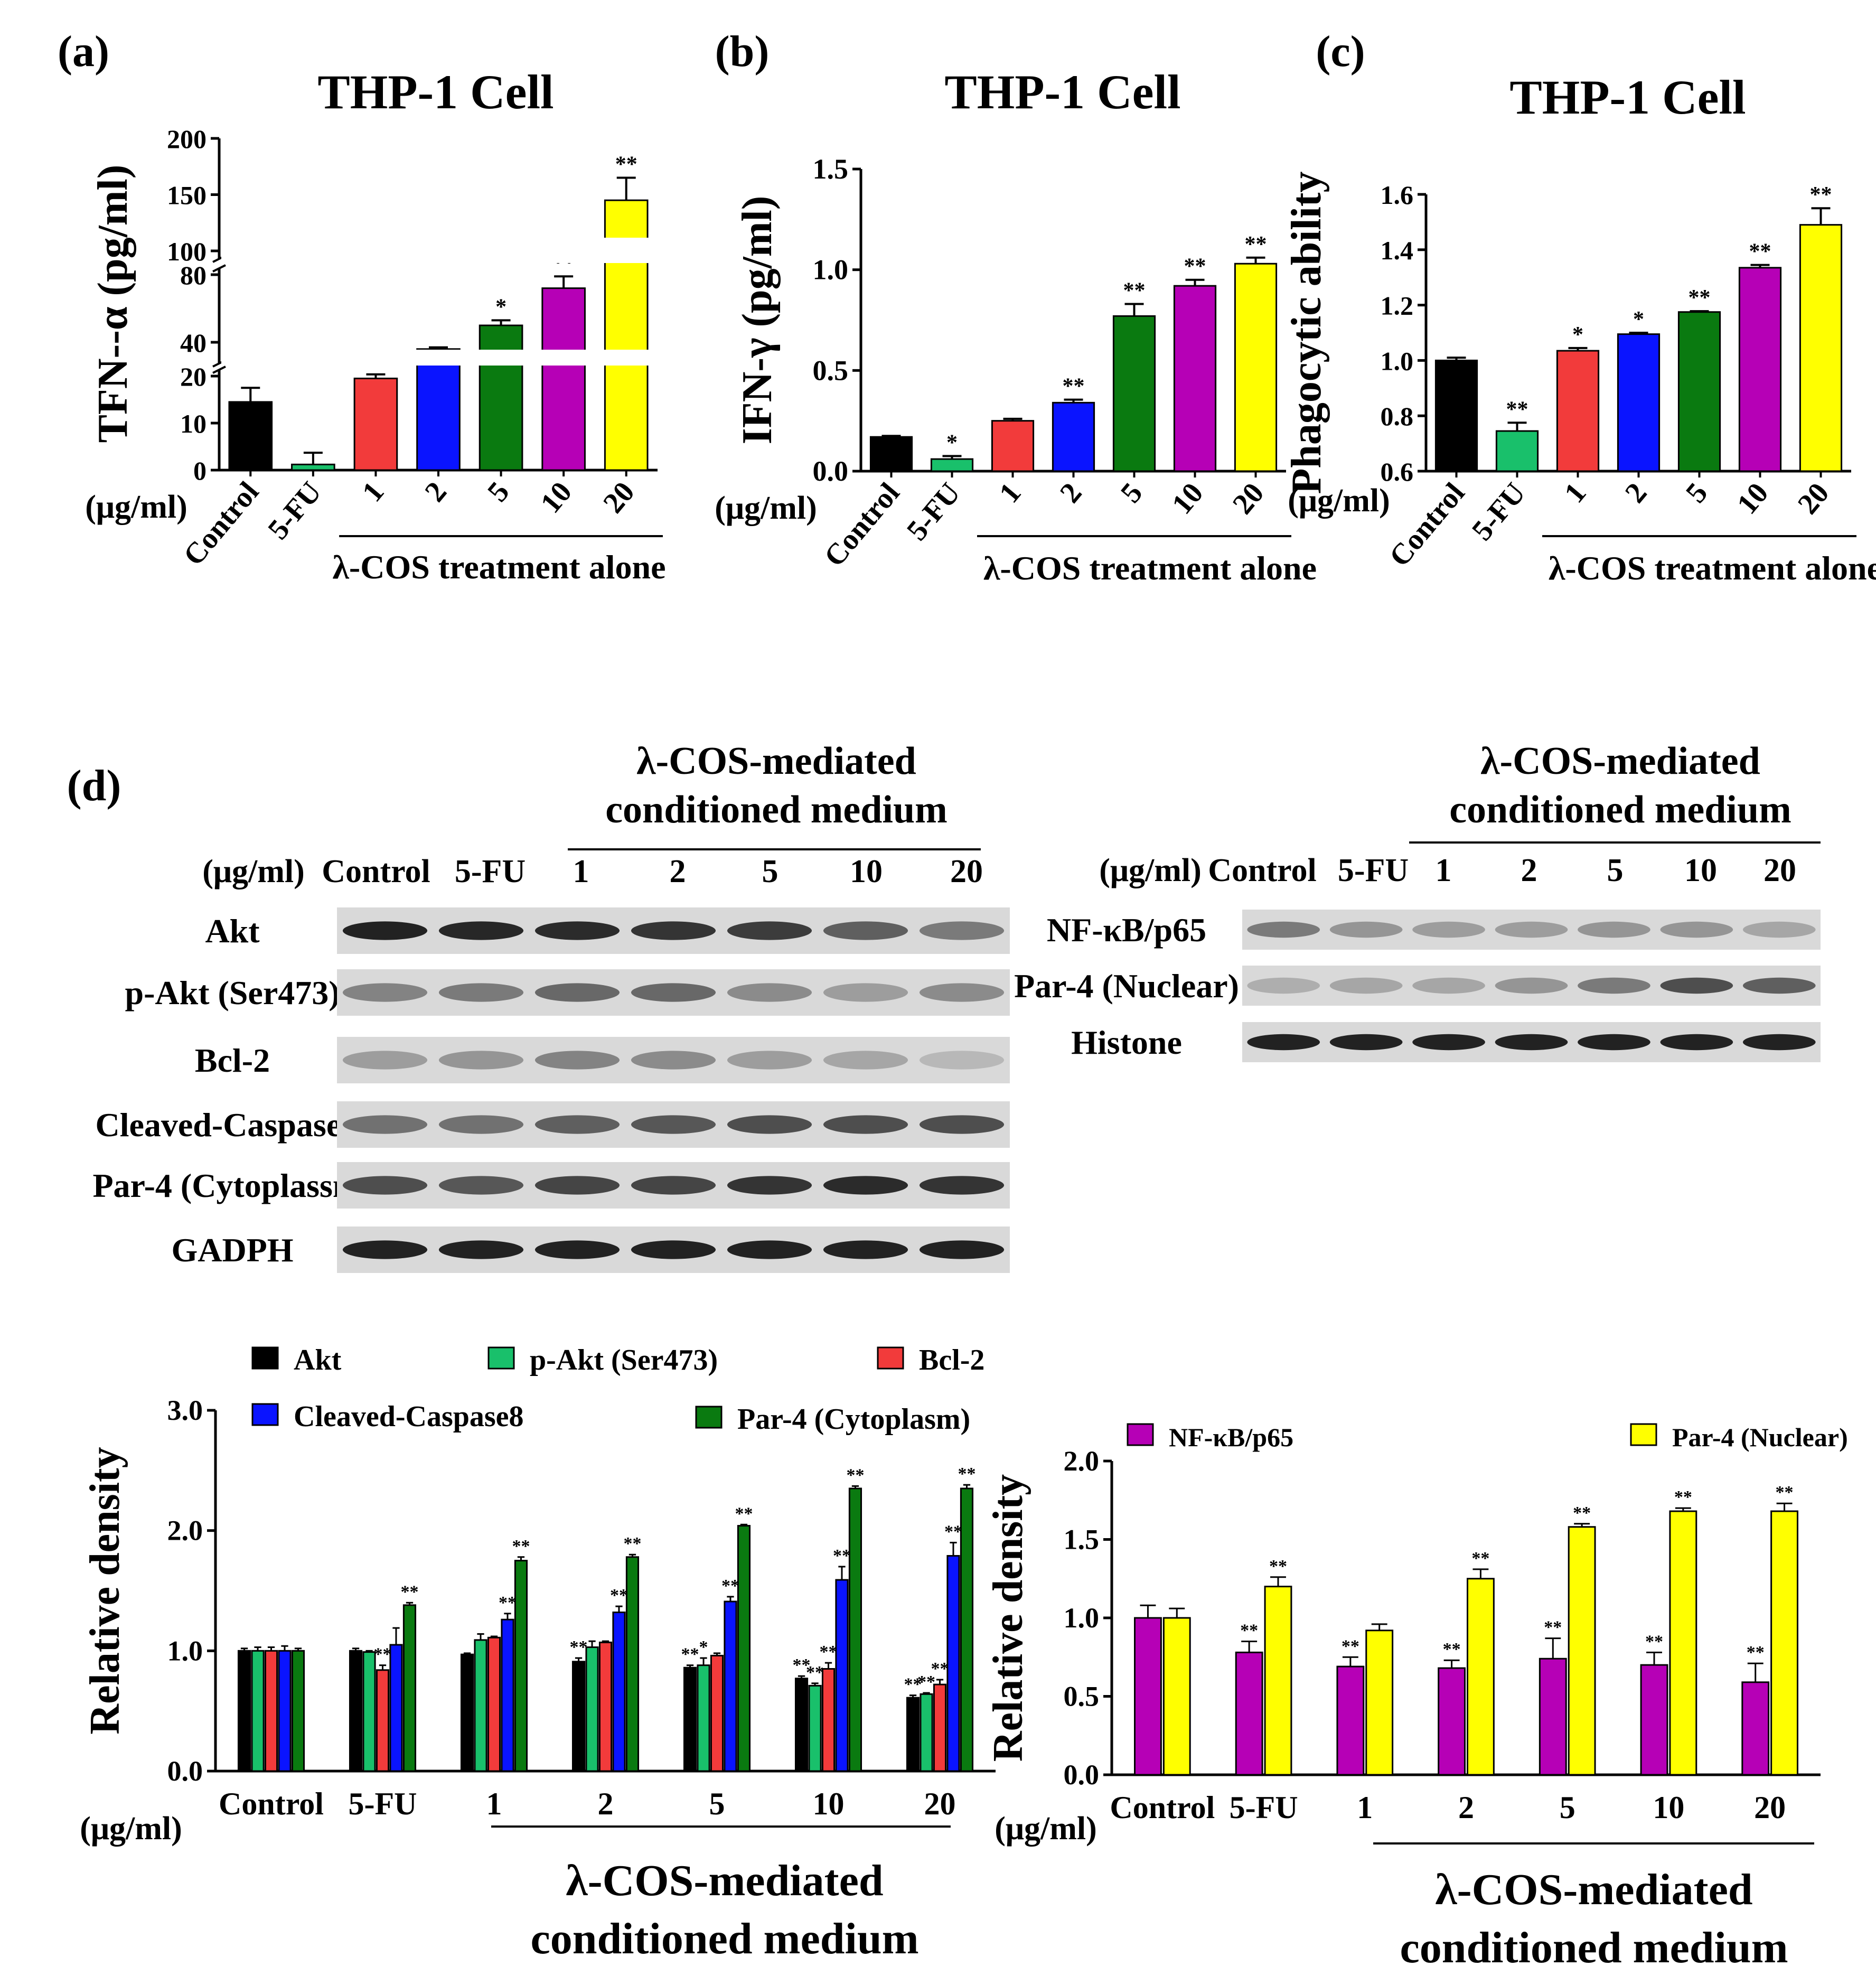 The image size is (1876, 1985). I want to click on significance-mark: *, so click(703, 1647).